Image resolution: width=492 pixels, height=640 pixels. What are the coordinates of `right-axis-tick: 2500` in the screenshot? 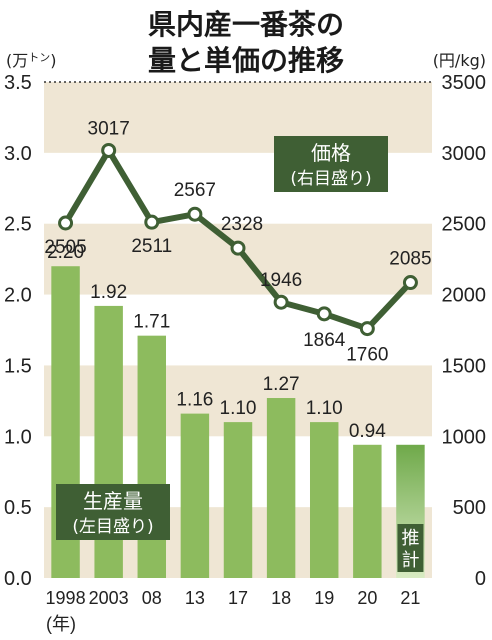 It's located at (464, 225).